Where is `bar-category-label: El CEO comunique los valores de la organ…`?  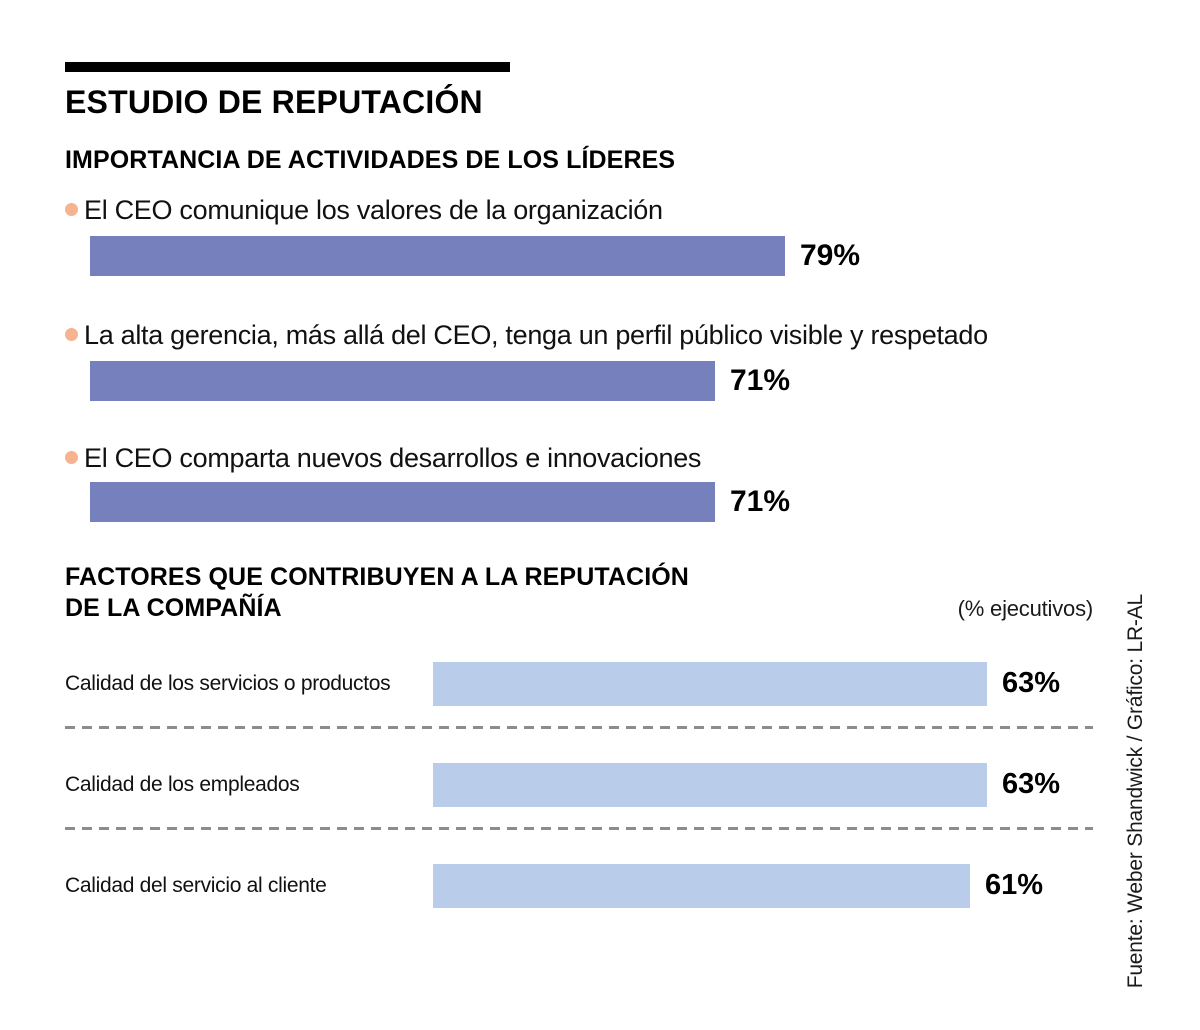
bar-category-label: El CEO comunique los valores de la organ… is located at coordinates (373, 209).